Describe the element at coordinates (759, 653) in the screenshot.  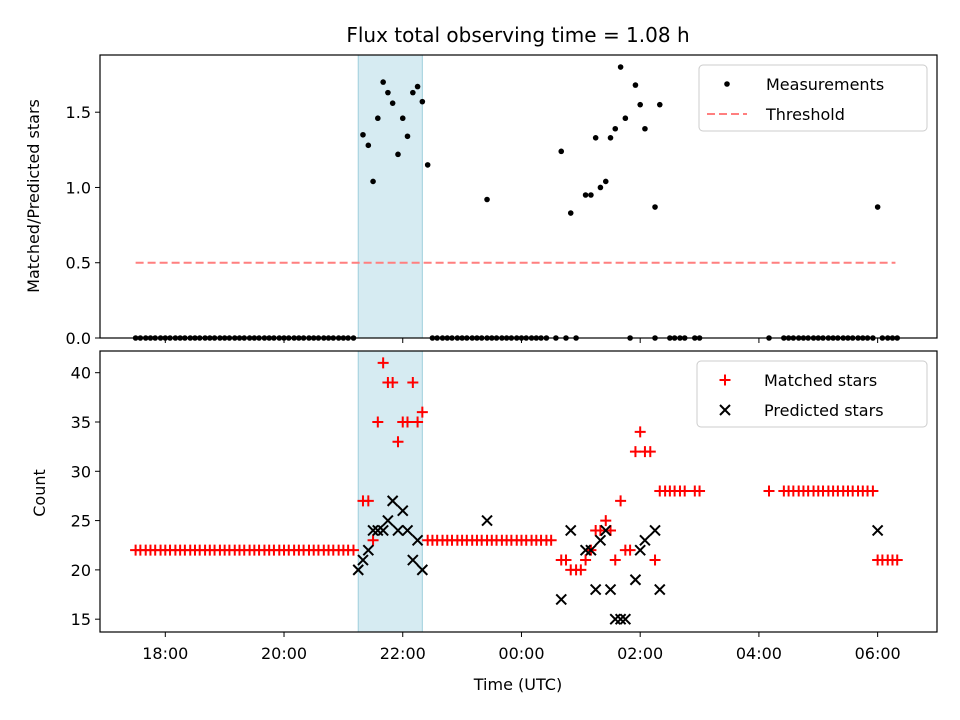
I see `x-tick-label: 04:00` at that location.